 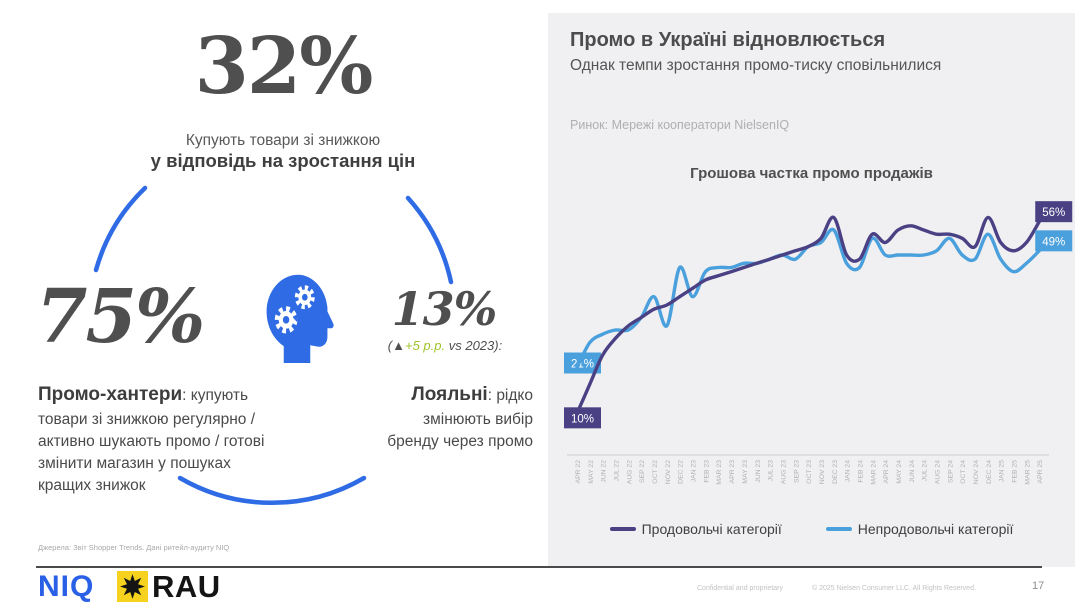 I want to click on x-tick-label: MAR 23, so click(x=719, y=472).